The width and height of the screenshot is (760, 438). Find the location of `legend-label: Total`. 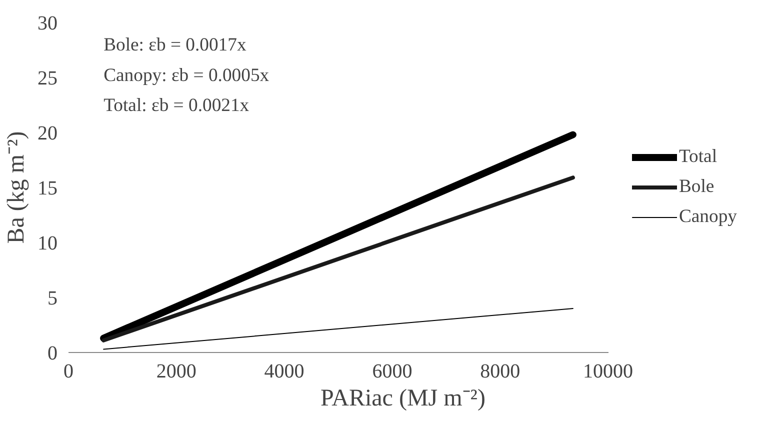

legend-label: Total is located at coordinates (698, 157).